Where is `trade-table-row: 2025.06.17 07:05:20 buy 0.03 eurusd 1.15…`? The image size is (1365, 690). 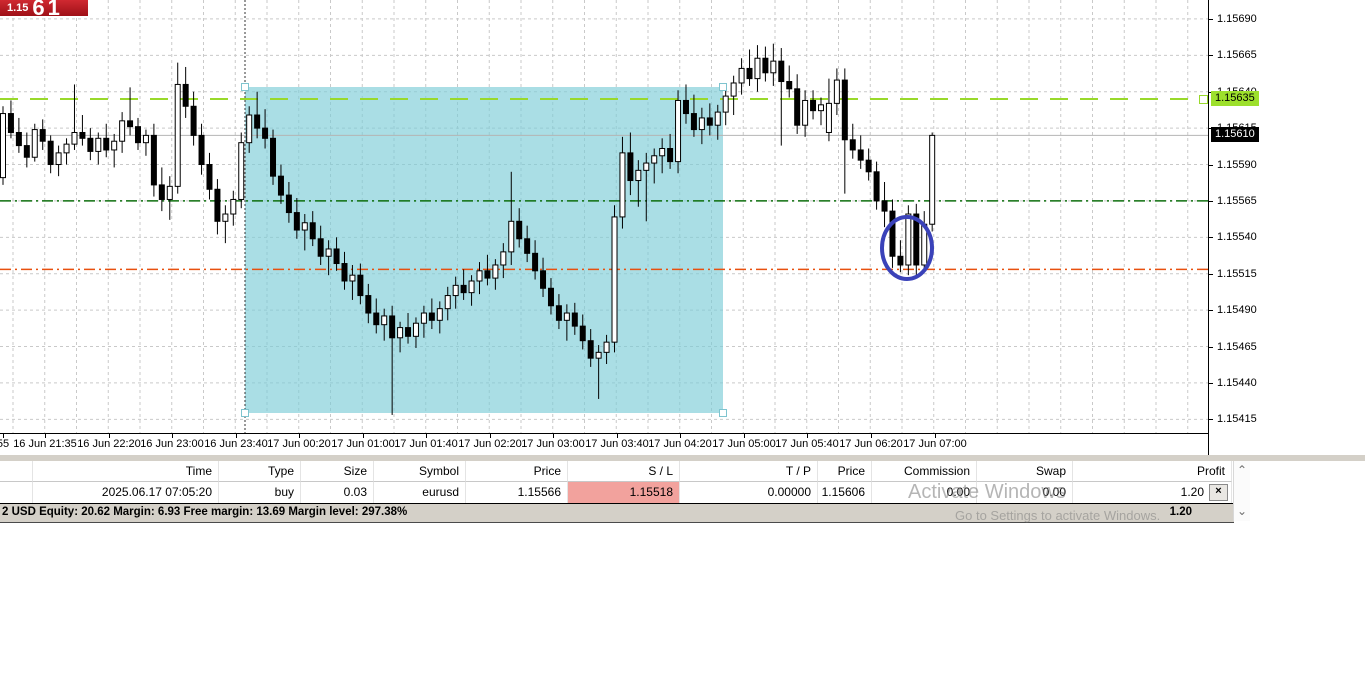 trade-table-row: 2025.06.17 07:05:20 buy 0.03 eurusd 1.15… is located at coordinates (624, 492).